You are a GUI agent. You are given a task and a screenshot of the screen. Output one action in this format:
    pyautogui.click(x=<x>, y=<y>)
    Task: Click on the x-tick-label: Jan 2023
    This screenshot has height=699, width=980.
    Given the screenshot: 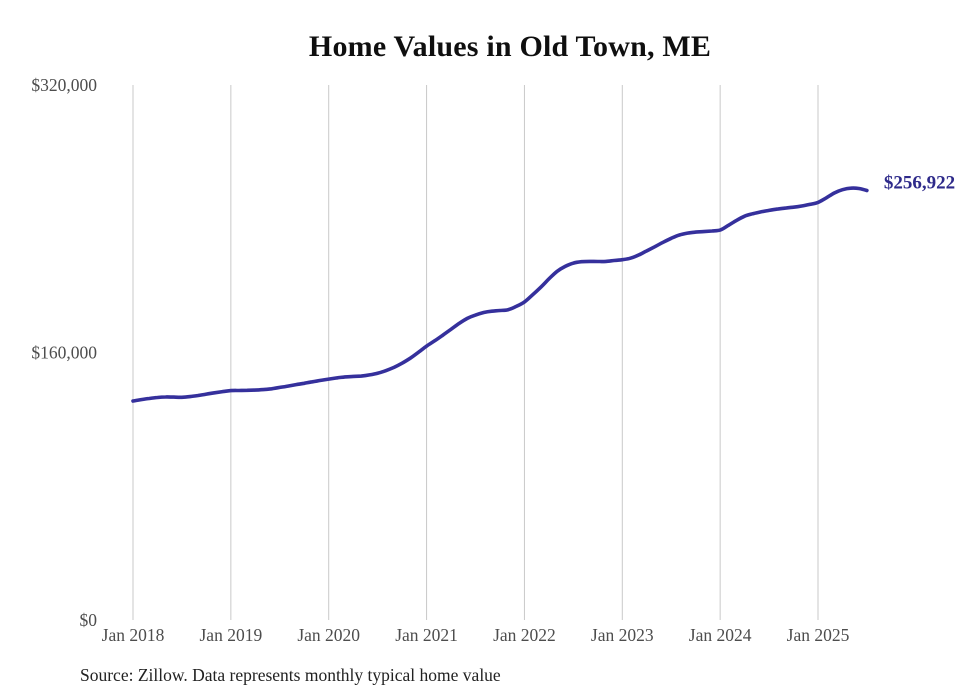 What is the action you would take?
    pyautogui.click(x=622, y=635)
    